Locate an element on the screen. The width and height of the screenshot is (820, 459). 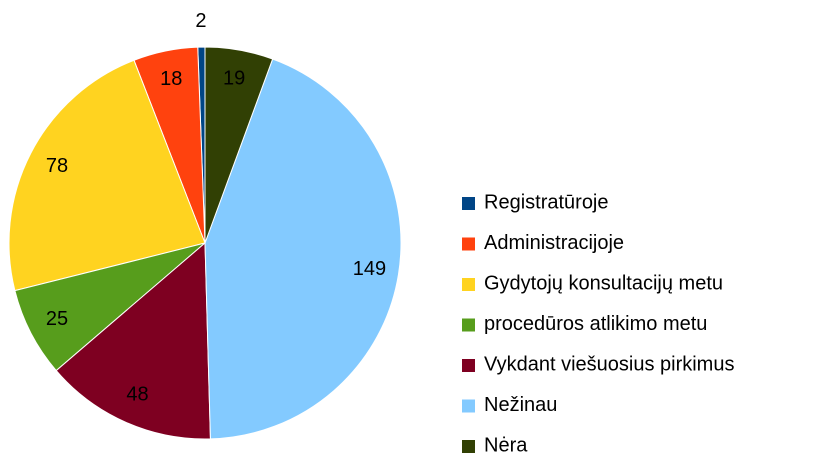
legend-label: Administracijoje is located at coordinates (554, 243).